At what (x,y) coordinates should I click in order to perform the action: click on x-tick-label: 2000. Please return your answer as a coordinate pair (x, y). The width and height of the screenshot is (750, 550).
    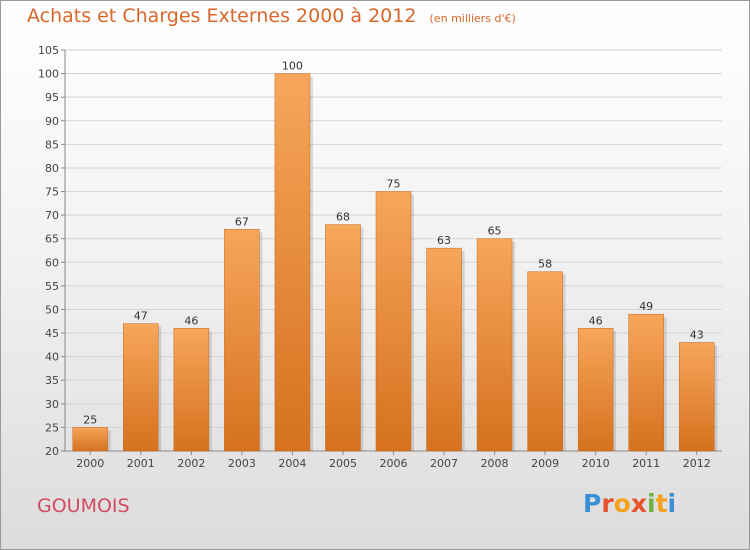
    Looking at the image, I should click on (90, 463).